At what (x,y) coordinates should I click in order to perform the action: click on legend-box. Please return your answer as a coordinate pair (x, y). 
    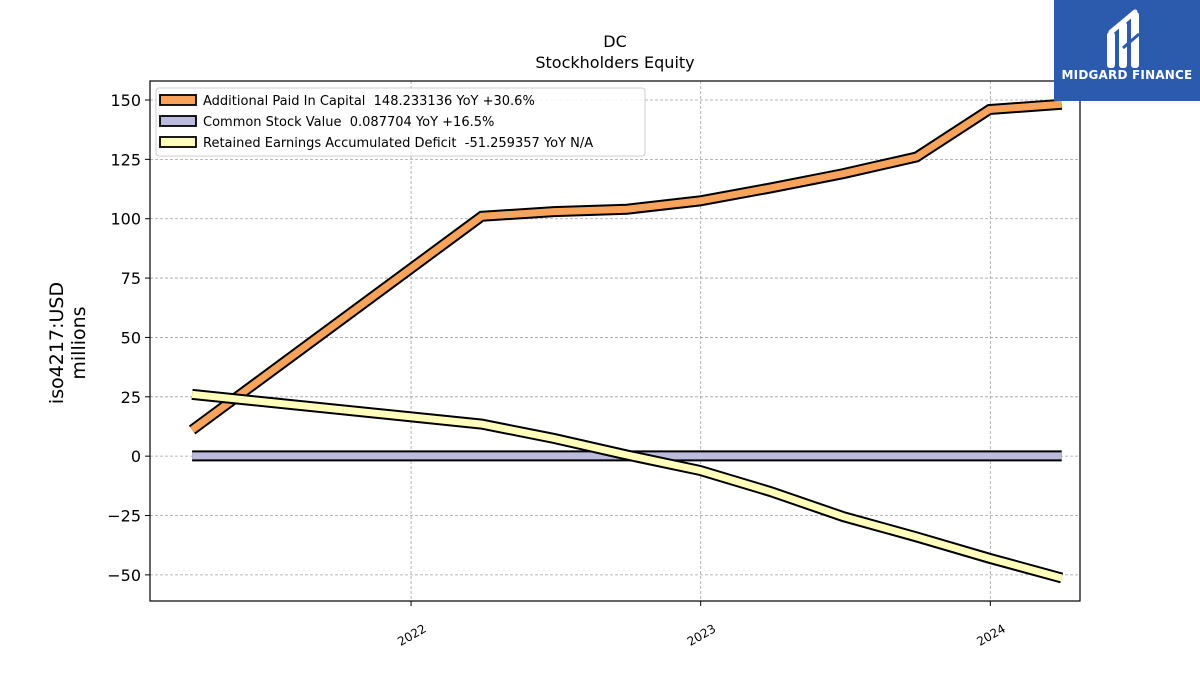
    Looking at the image, I should click on (400, 122).